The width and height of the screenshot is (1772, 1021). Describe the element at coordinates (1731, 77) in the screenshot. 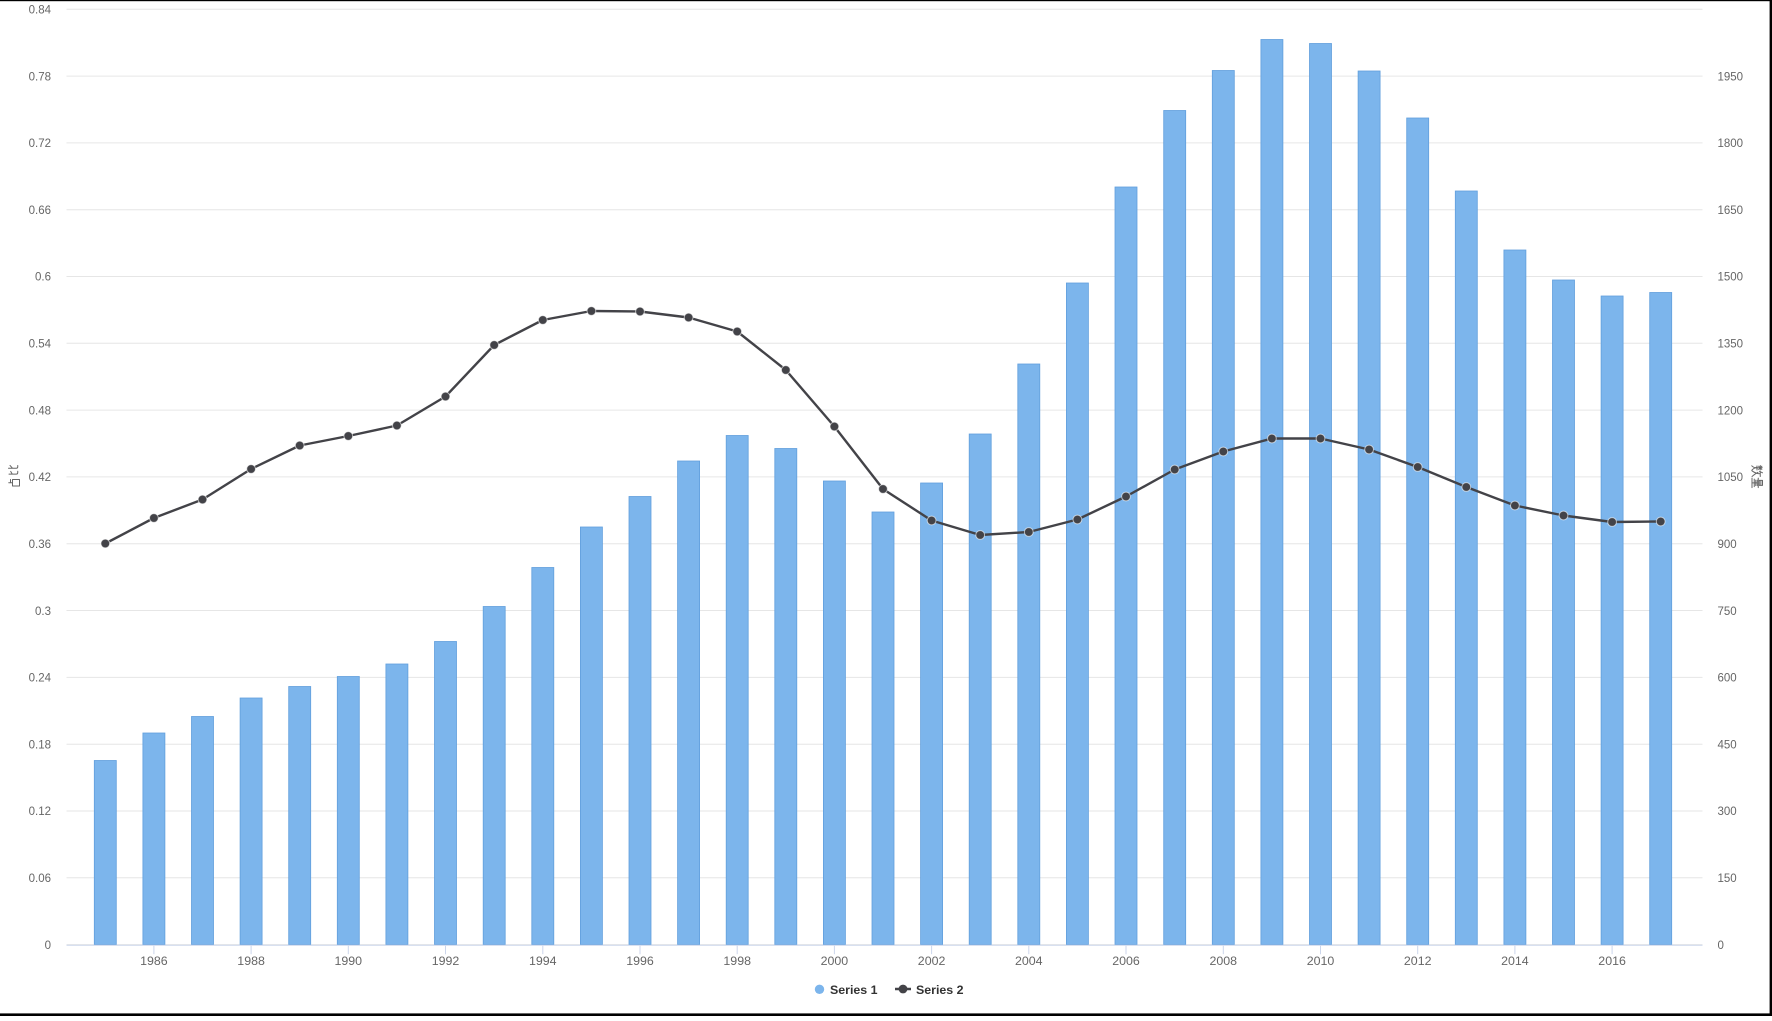

I see `svg-text: 1950` at that location.